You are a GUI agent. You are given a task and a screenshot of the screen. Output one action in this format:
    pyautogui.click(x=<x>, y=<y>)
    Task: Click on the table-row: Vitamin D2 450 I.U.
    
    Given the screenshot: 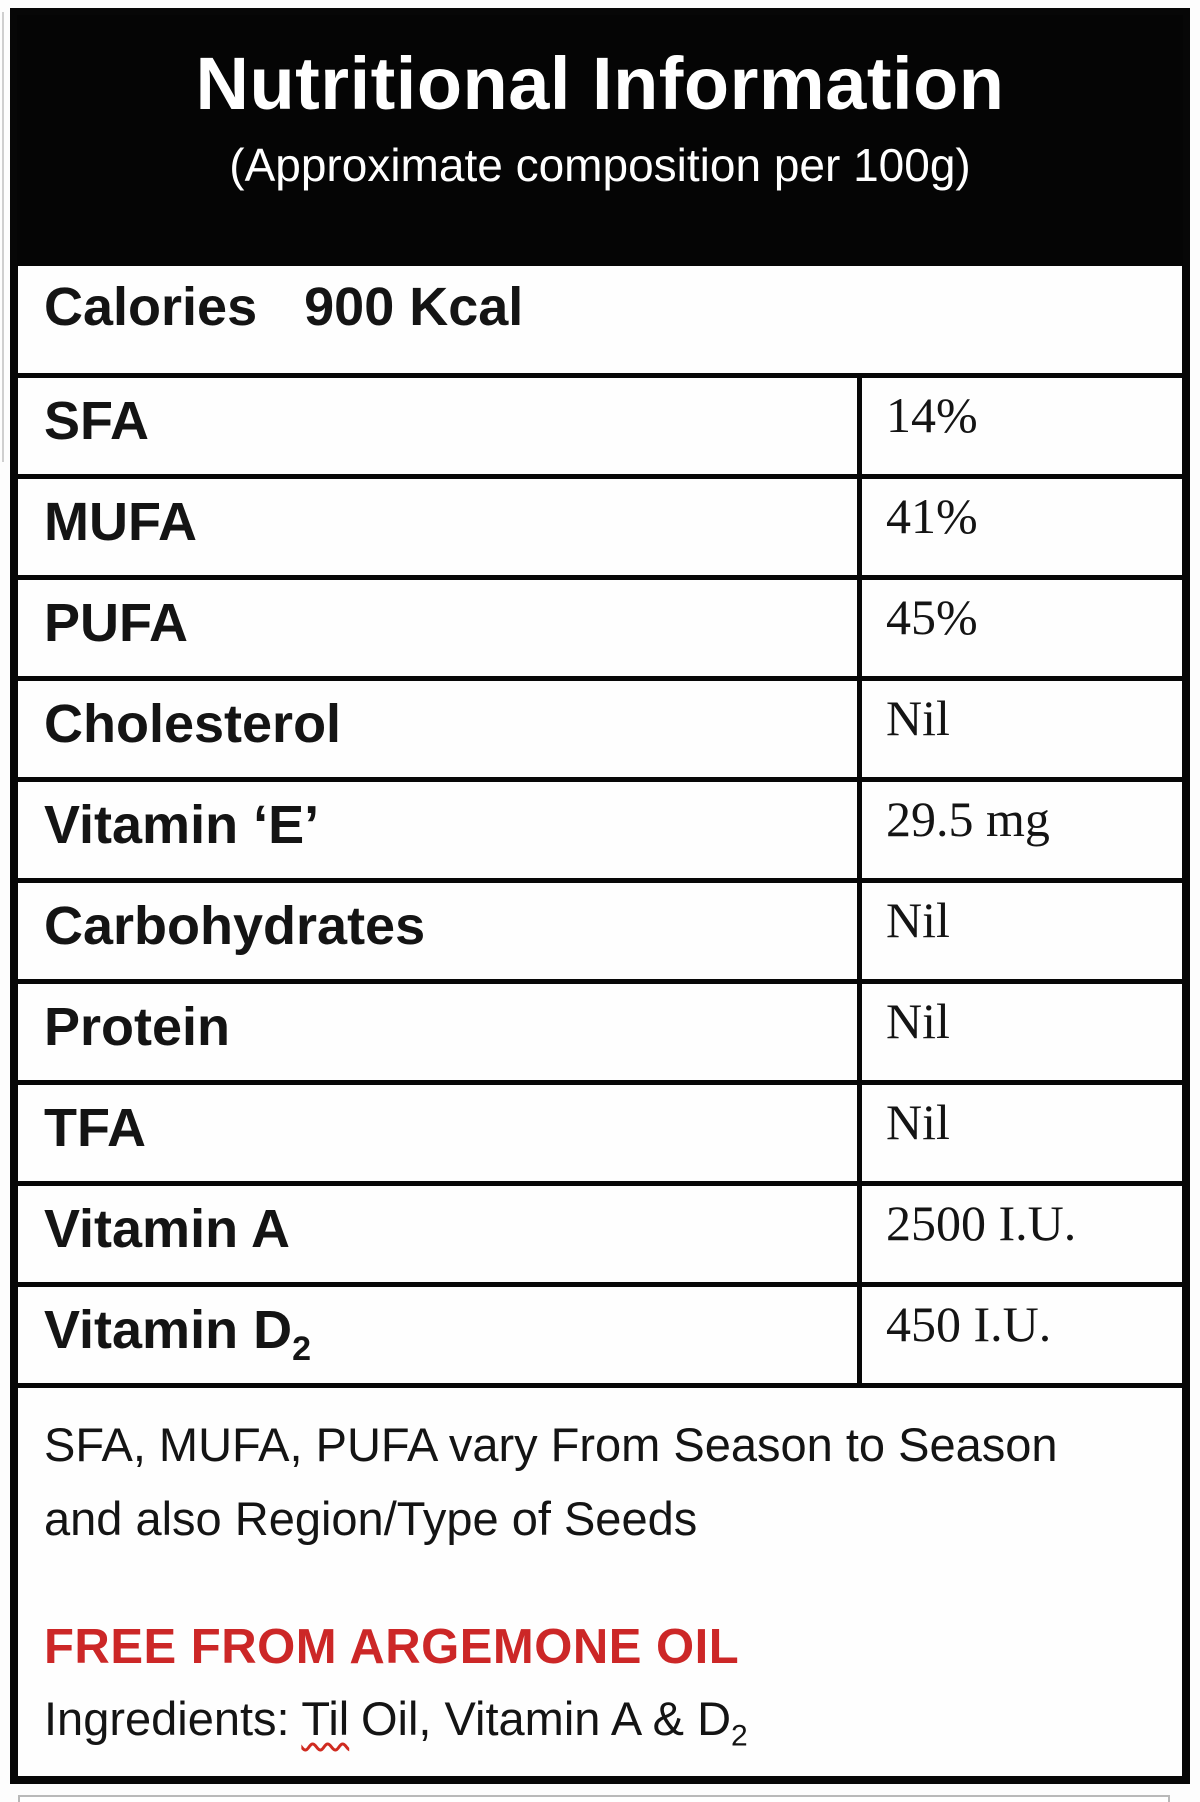 What is the action you would take?
    pyautogui.click(x=600, y=1337)
    